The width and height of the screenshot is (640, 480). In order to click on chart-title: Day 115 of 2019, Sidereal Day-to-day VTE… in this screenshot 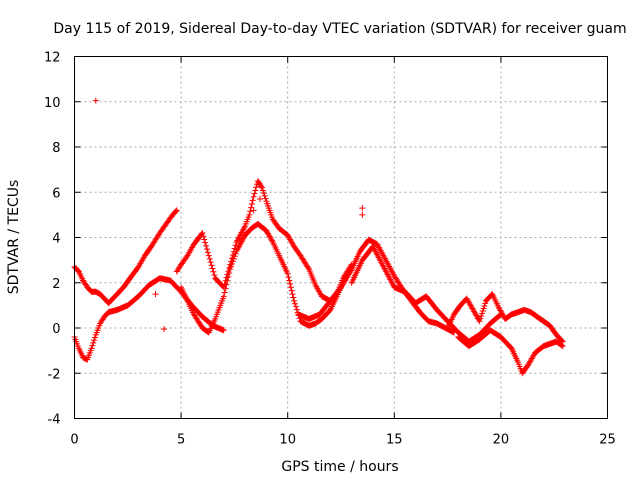, I will do `click(339, 29)`.